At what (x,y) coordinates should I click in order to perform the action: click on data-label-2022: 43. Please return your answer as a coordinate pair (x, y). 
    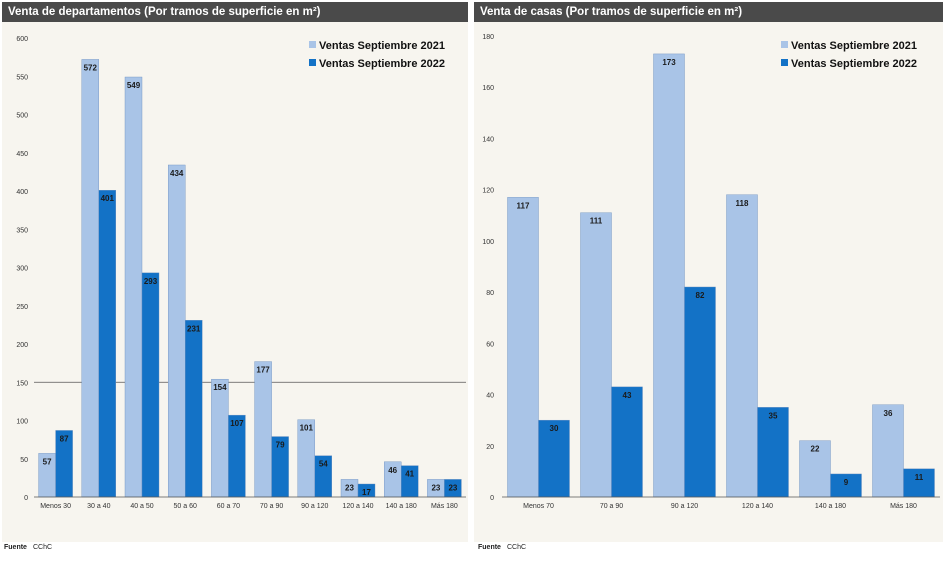
    Looking at the image, I should click on (627, 395).